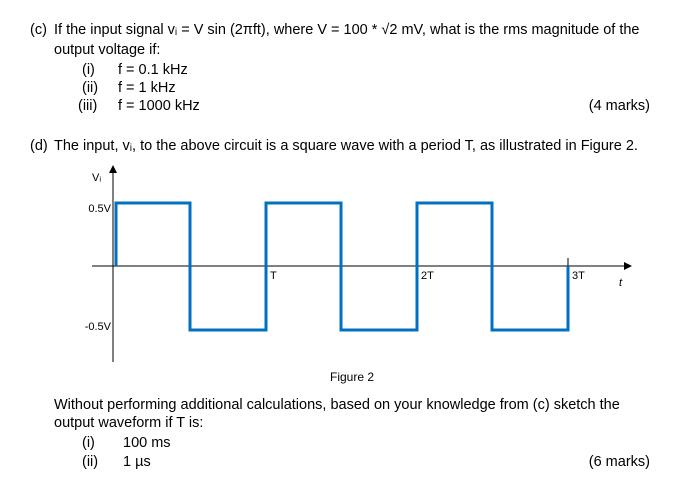  Describe the element at coordinates (621, 283) in the screenshot. I see `x-axis-label: t` at that location.